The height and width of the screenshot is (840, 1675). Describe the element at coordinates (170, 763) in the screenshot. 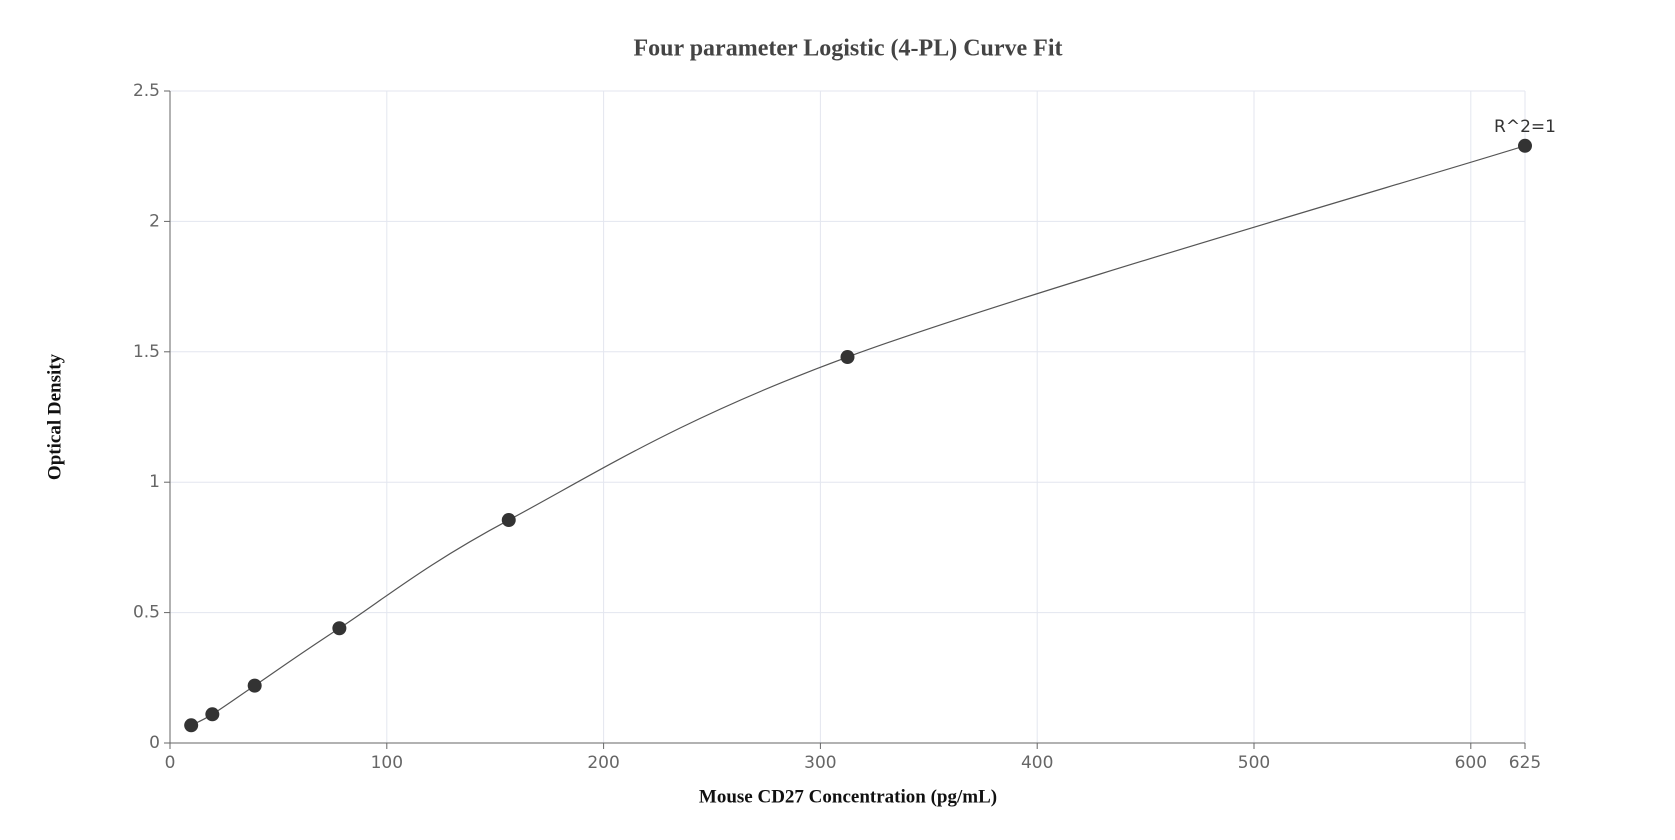

I see `x-tick-label: 0` at that location.